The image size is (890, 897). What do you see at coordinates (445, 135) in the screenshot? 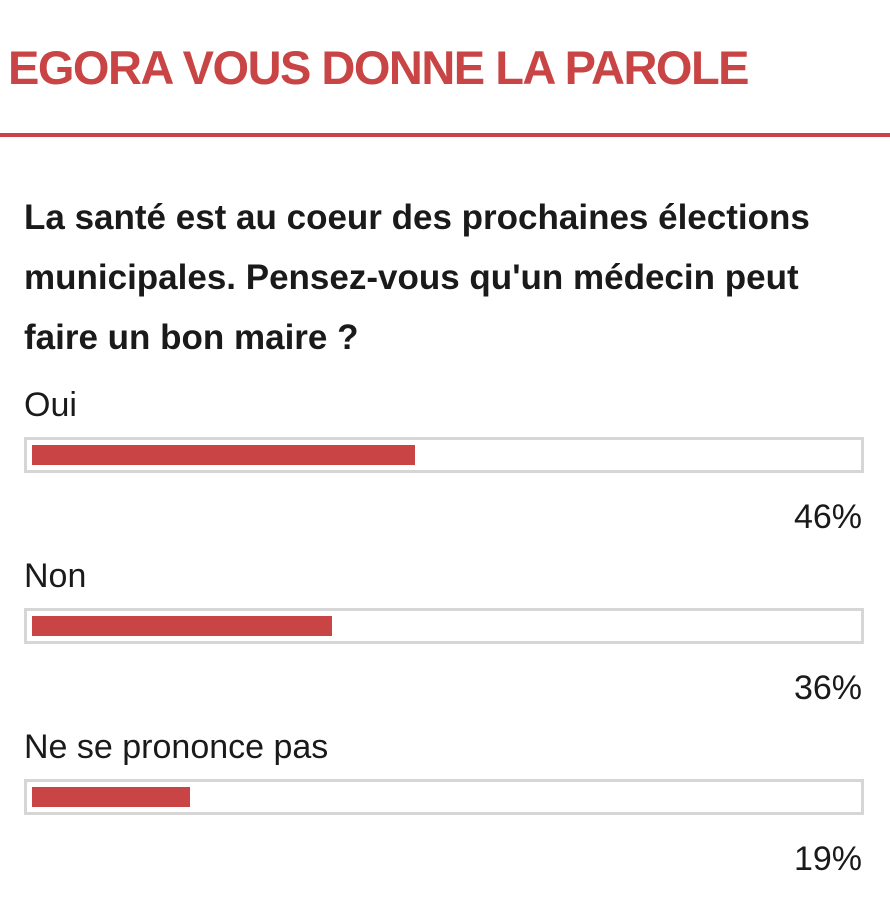
I see `title-divider` at bounding box center [445, 135].